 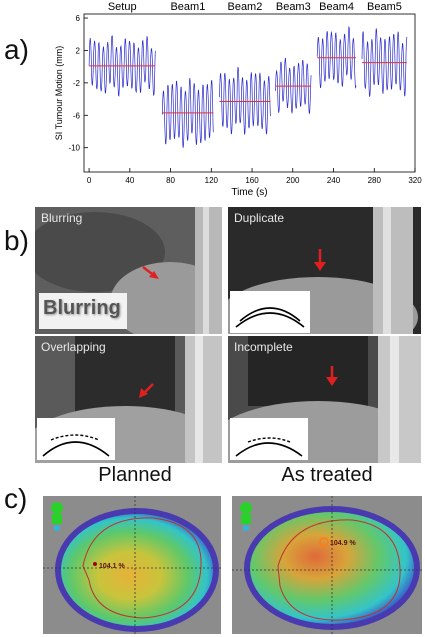 What do you see at coordinates (16, 49) in the screenshot?
I see `panel-letter-a: a)` at bounding box center [16, 49].